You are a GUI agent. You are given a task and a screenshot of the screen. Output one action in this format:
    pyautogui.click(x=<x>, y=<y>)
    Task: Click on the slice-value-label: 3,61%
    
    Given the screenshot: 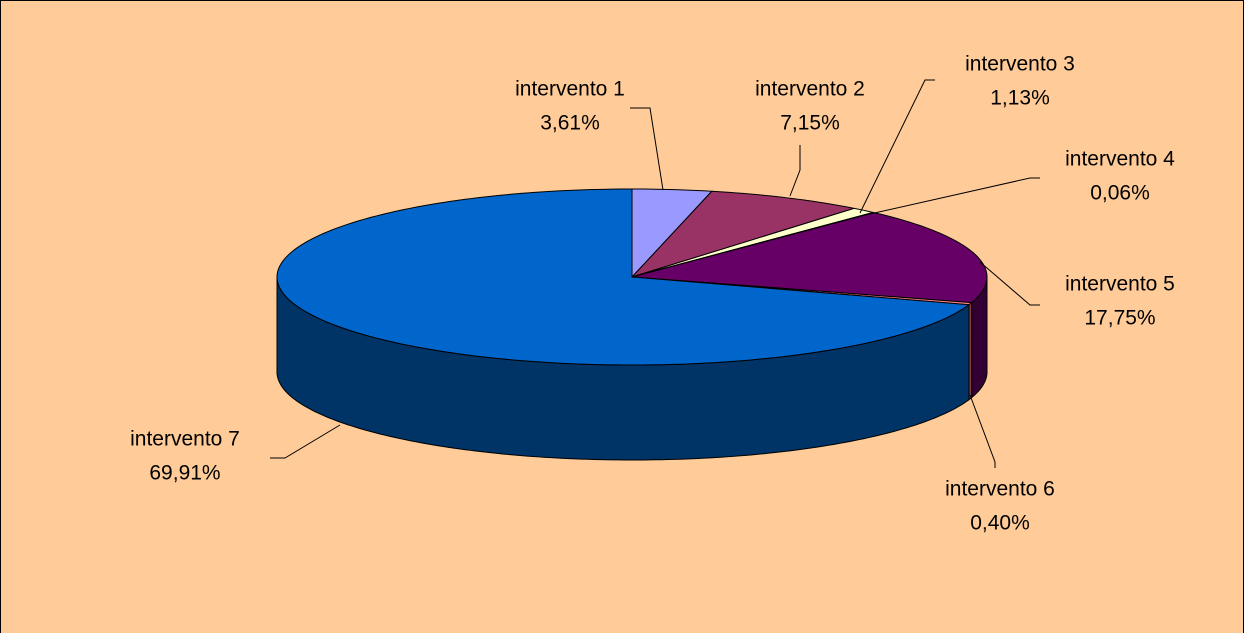 What is the action you would take?
    pyautogui.click(x=570, y=123)
    